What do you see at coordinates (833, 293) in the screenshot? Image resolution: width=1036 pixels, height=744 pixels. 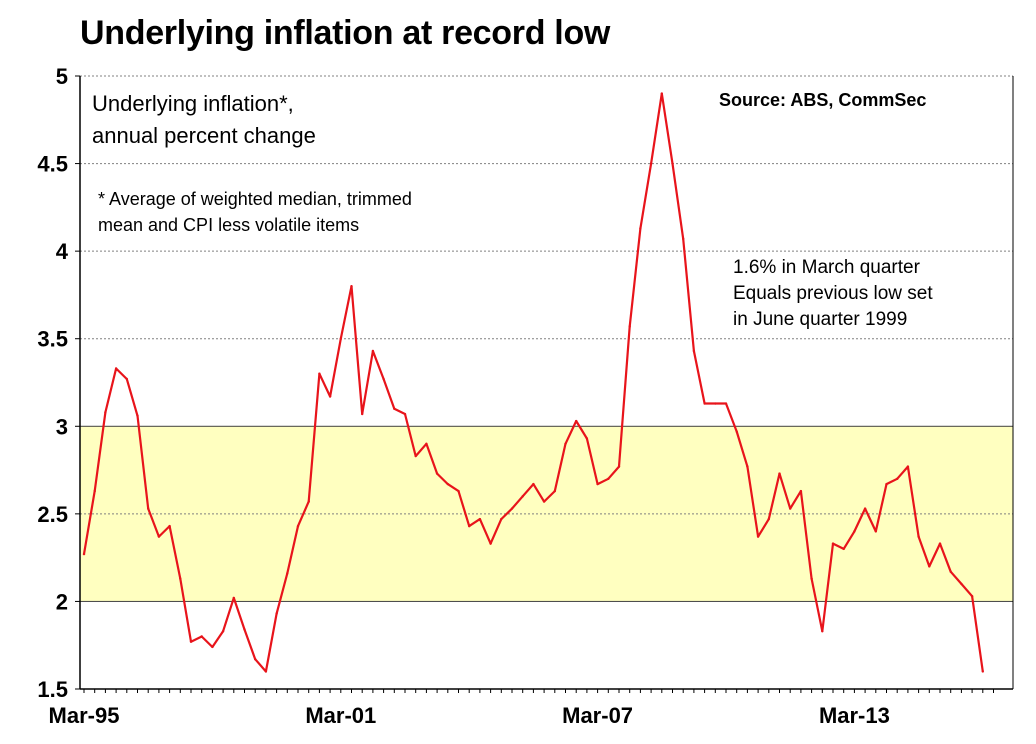 I see `annotation-line: Equals previous low set` at bounding box center [833, 293].